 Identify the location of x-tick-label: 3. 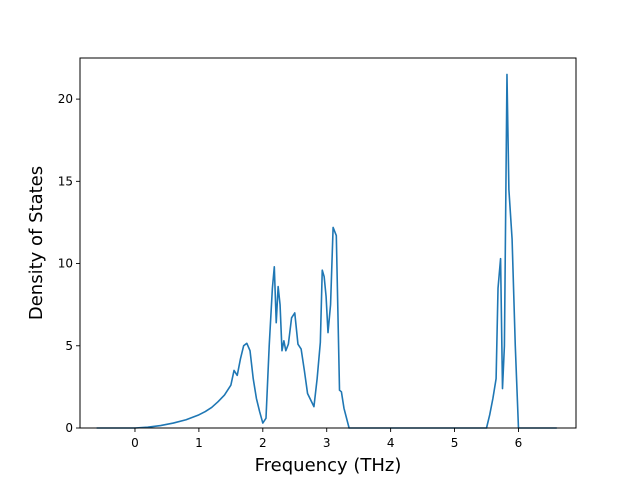
(327, 443).